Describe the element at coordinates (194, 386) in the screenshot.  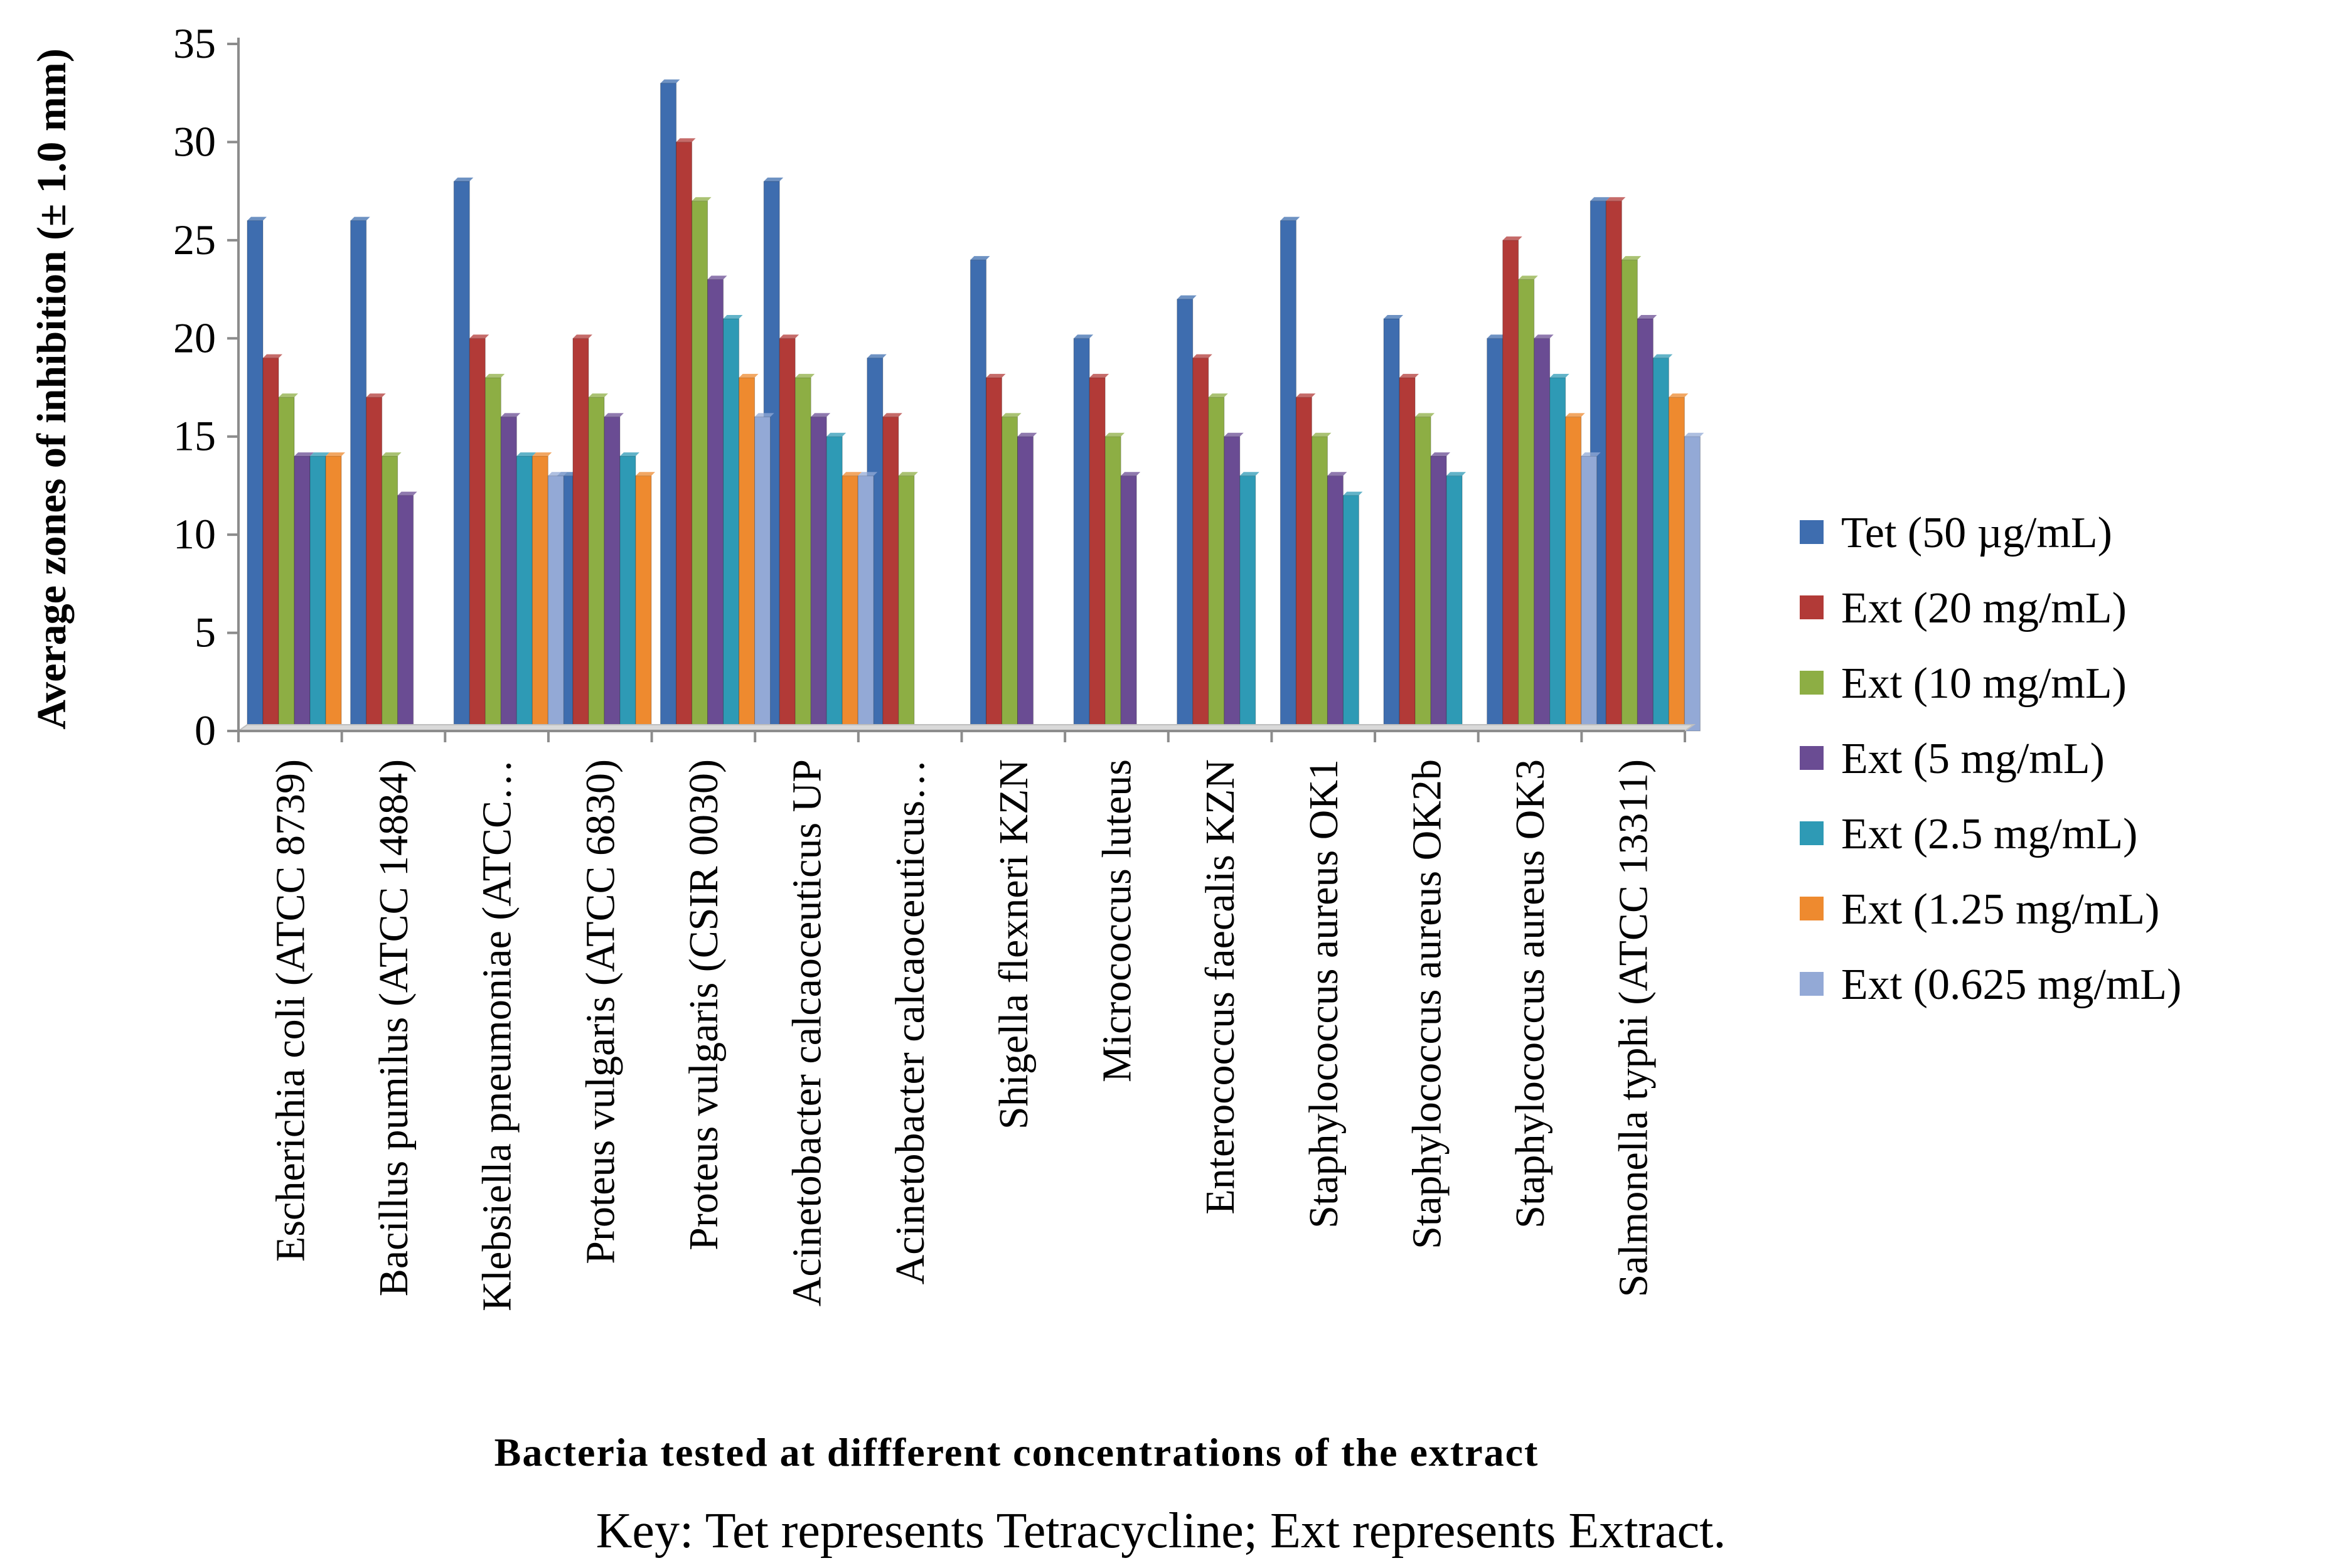
I see `y-tick-labels: 0 5 10 15 20 25 30 35` at that location.